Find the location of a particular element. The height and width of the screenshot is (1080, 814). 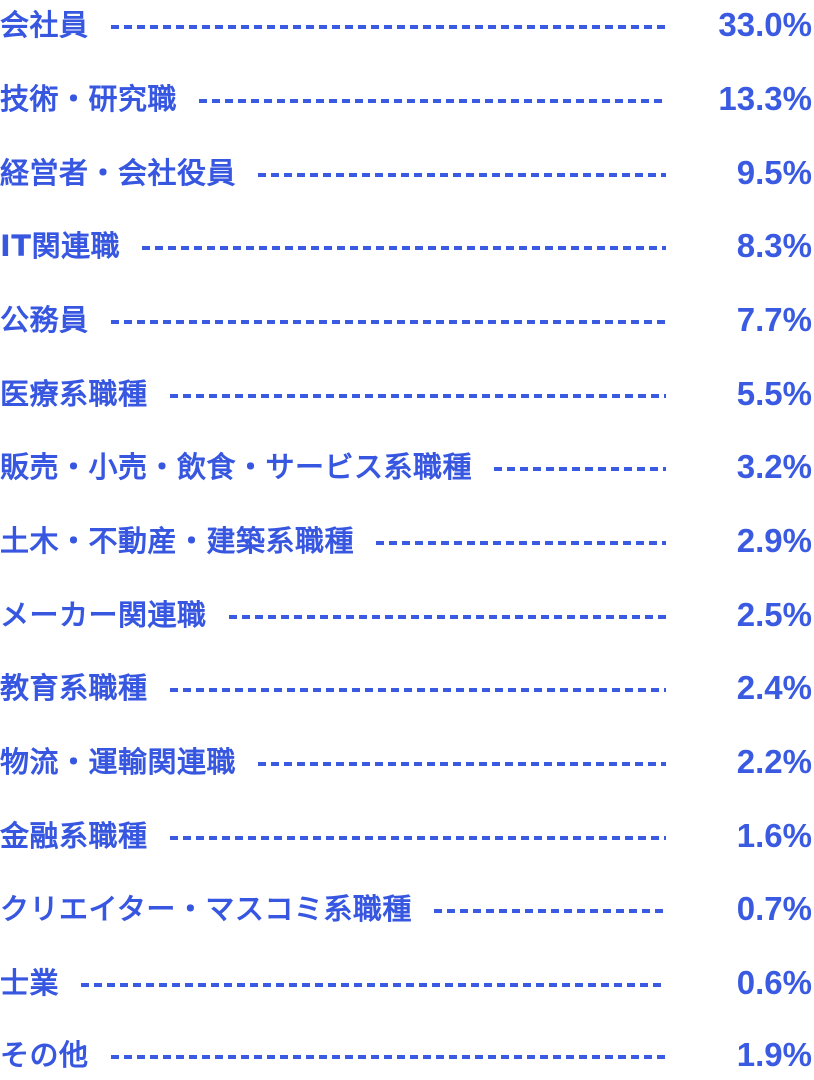

list-item: その他 1.9% is located at coordinates (406, 1055).